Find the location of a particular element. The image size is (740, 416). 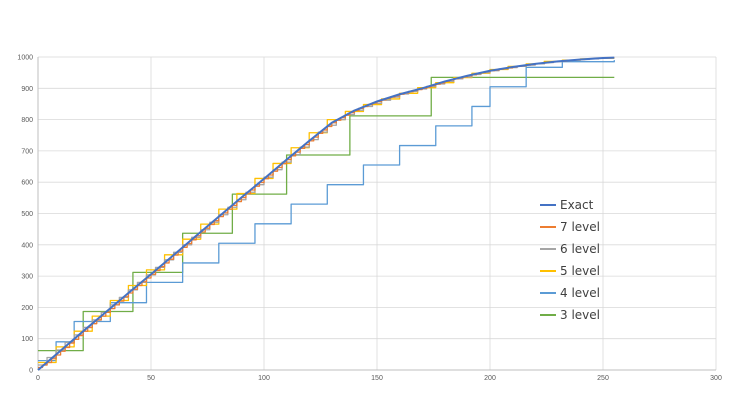

legend-item: 7 level is located at coordinates (570, 227).